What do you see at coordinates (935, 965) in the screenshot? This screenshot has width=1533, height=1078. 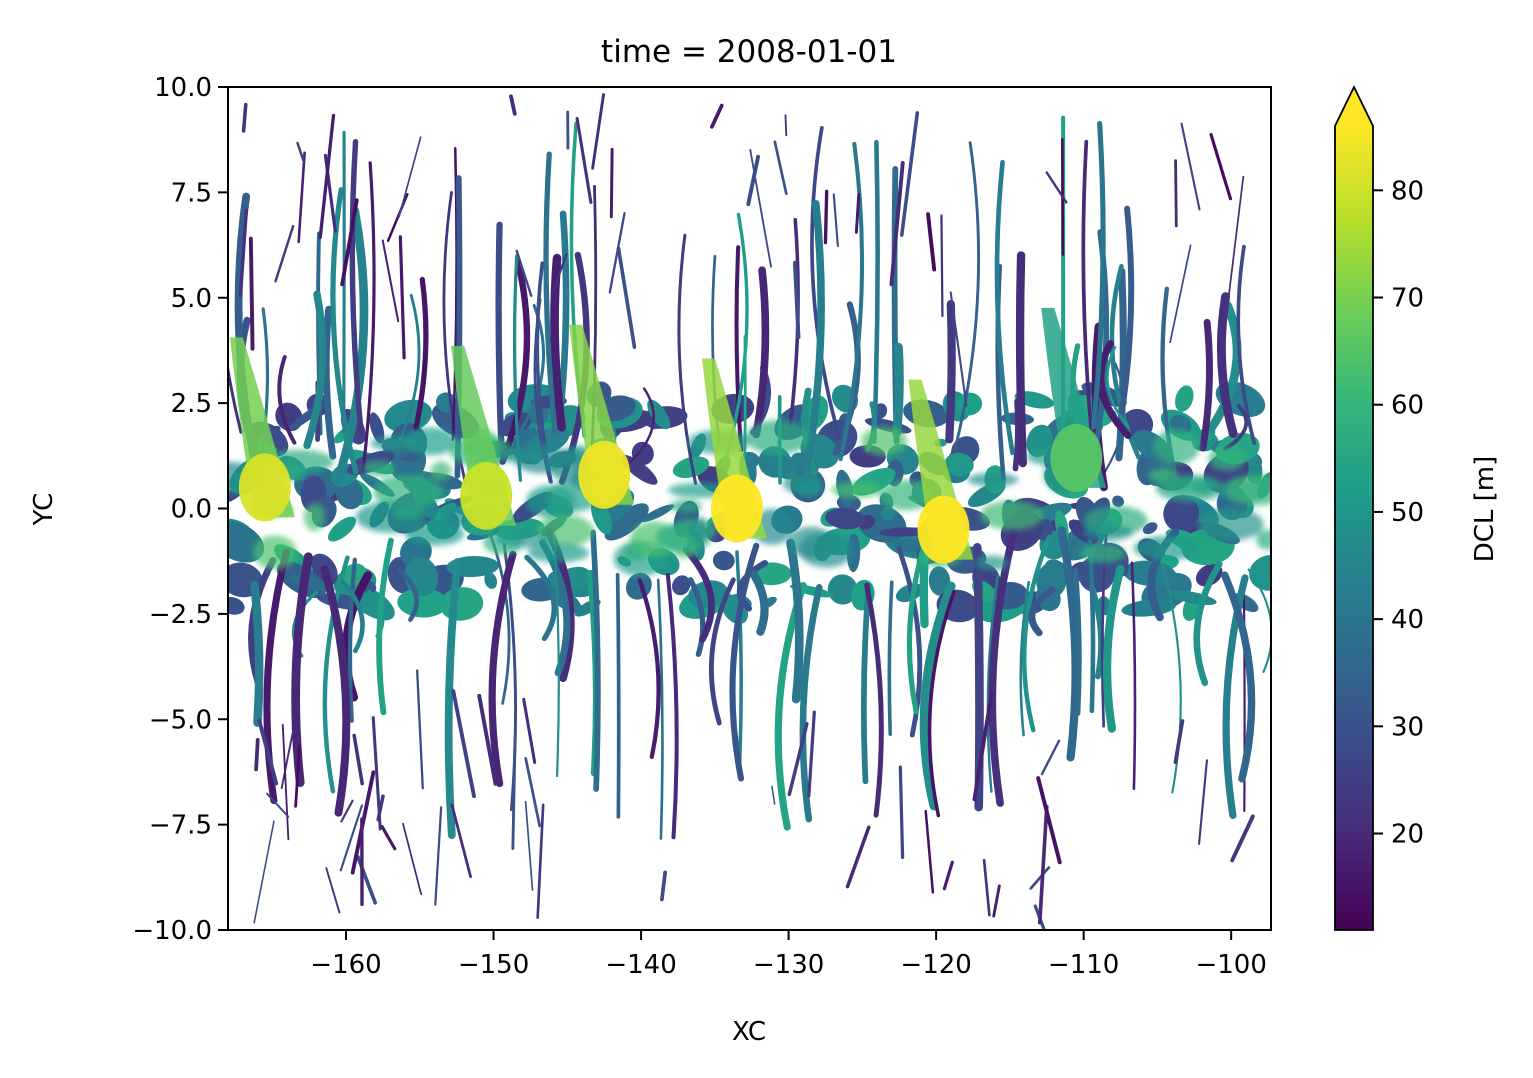 I see `x-tick-label: −120` at bounding box center [935, 965].